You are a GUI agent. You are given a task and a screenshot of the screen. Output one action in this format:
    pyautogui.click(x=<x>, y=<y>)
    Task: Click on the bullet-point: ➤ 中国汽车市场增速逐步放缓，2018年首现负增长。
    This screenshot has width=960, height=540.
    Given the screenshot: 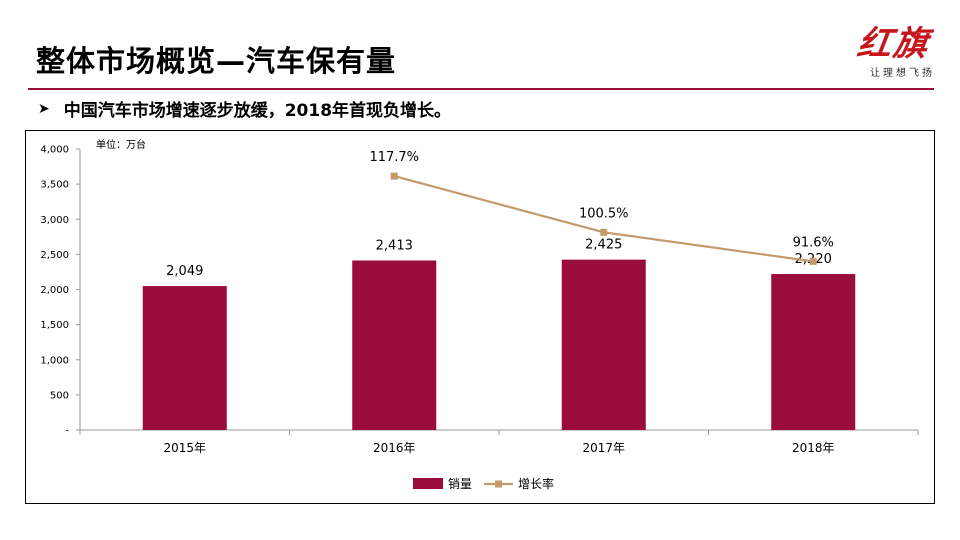 What is the action you would take?
    pyautogui.click(x=245, y=109)
    